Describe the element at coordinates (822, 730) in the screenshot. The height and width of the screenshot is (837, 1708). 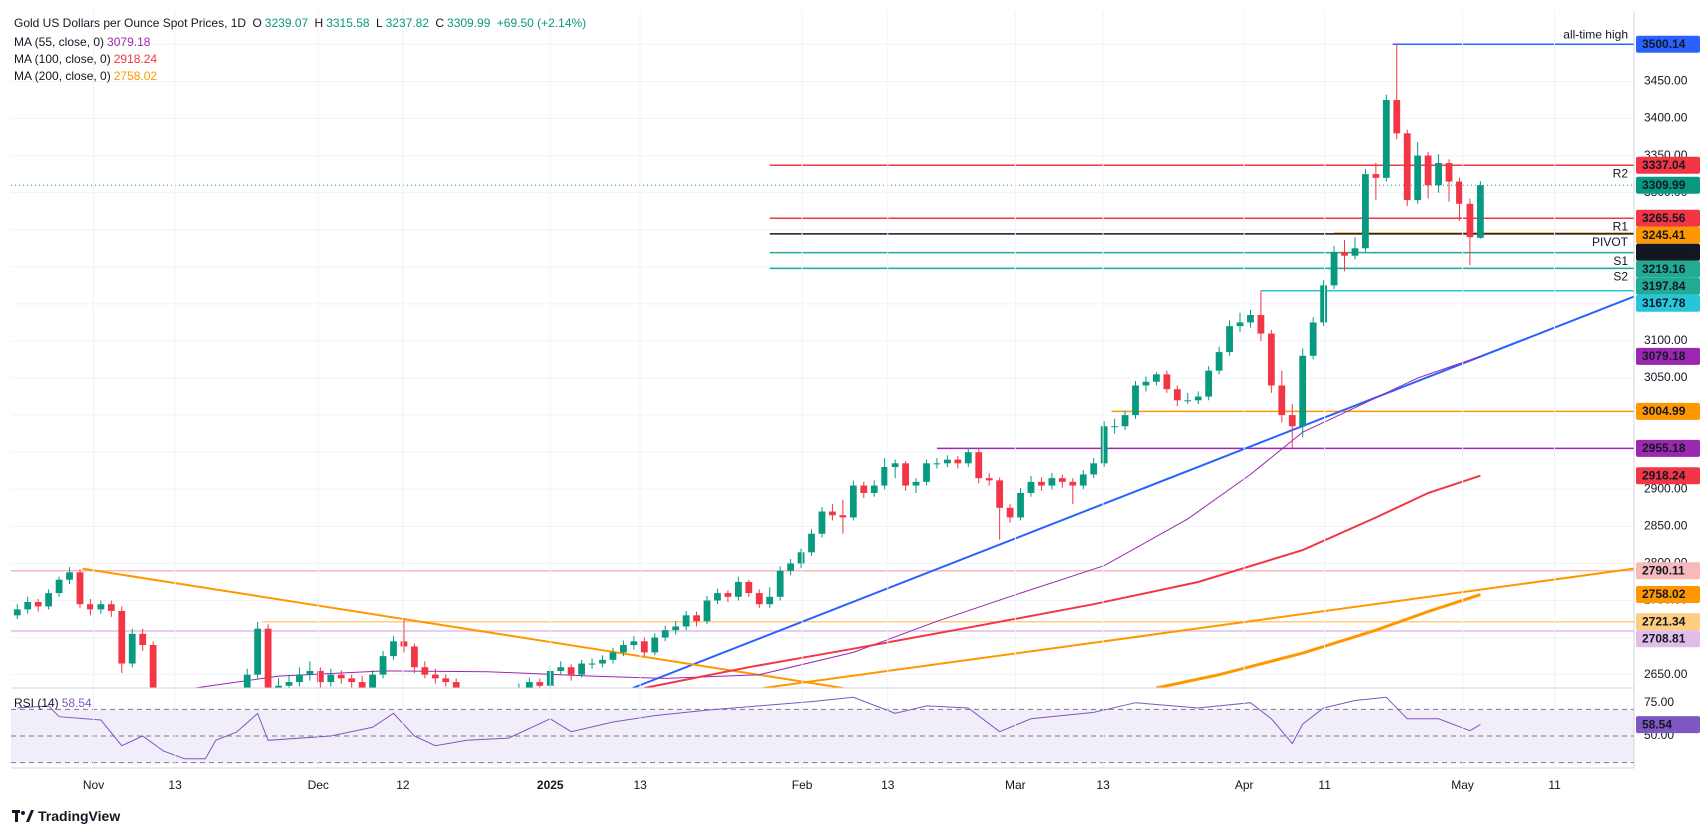
I see `rsi-pane` at that location.